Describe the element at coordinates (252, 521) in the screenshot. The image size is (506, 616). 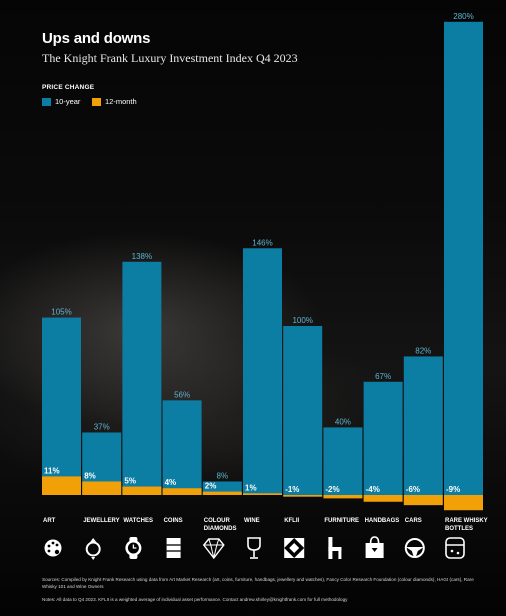
I see `category-label-wine: WINE` at that location.